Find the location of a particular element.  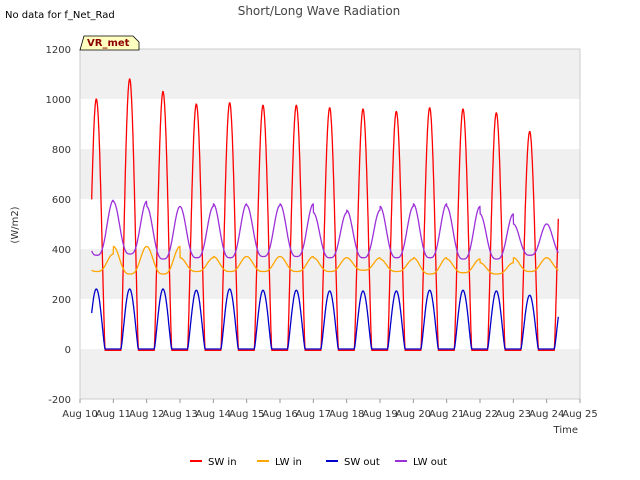

legend: SW in LW in SW out LW out is located at coordinates (318, 462).